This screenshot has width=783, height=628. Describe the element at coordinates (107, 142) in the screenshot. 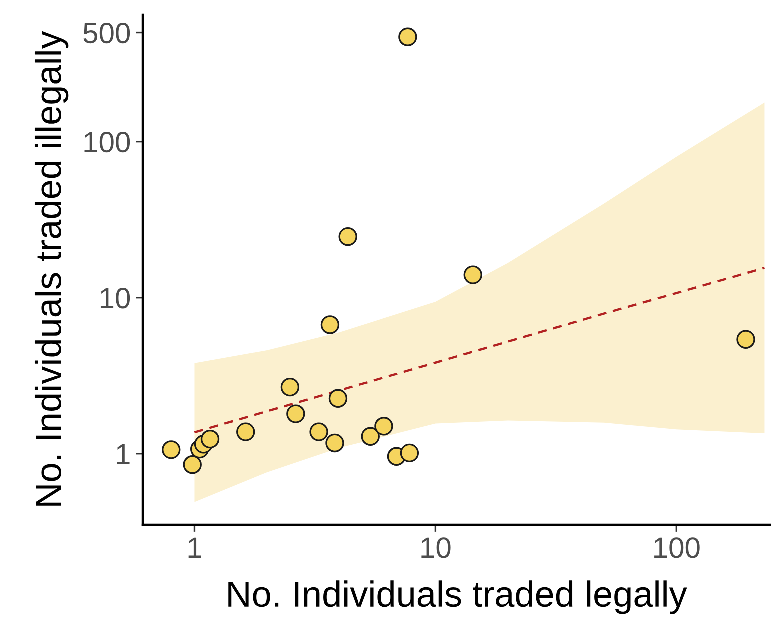

I see `y-tick-label: 100` at that location.